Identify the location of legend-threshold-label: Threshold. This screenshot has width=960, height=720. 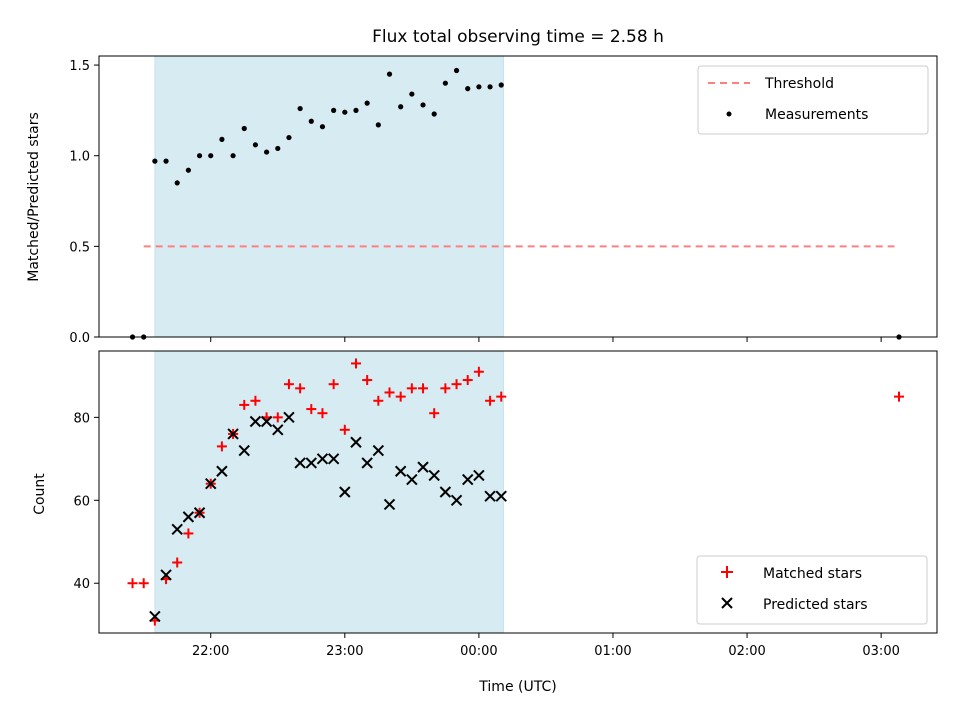
(799, 84).